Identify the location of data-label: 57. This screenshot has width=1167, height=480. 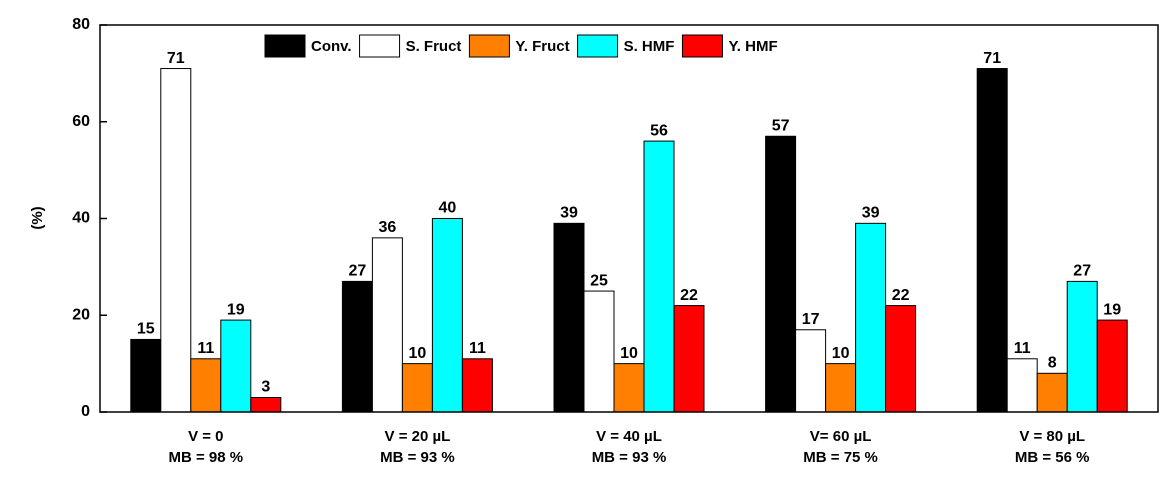
(781, 125).